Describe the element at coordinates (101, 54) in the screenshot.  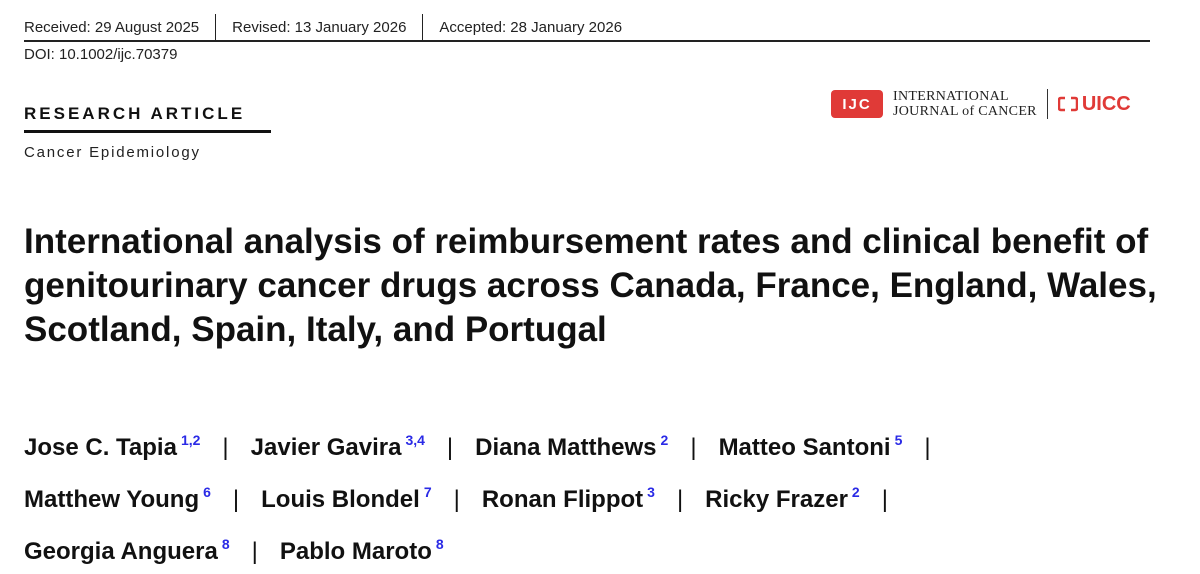
I see `doi: DOI: 10.1002/ijc.70379` at that location.